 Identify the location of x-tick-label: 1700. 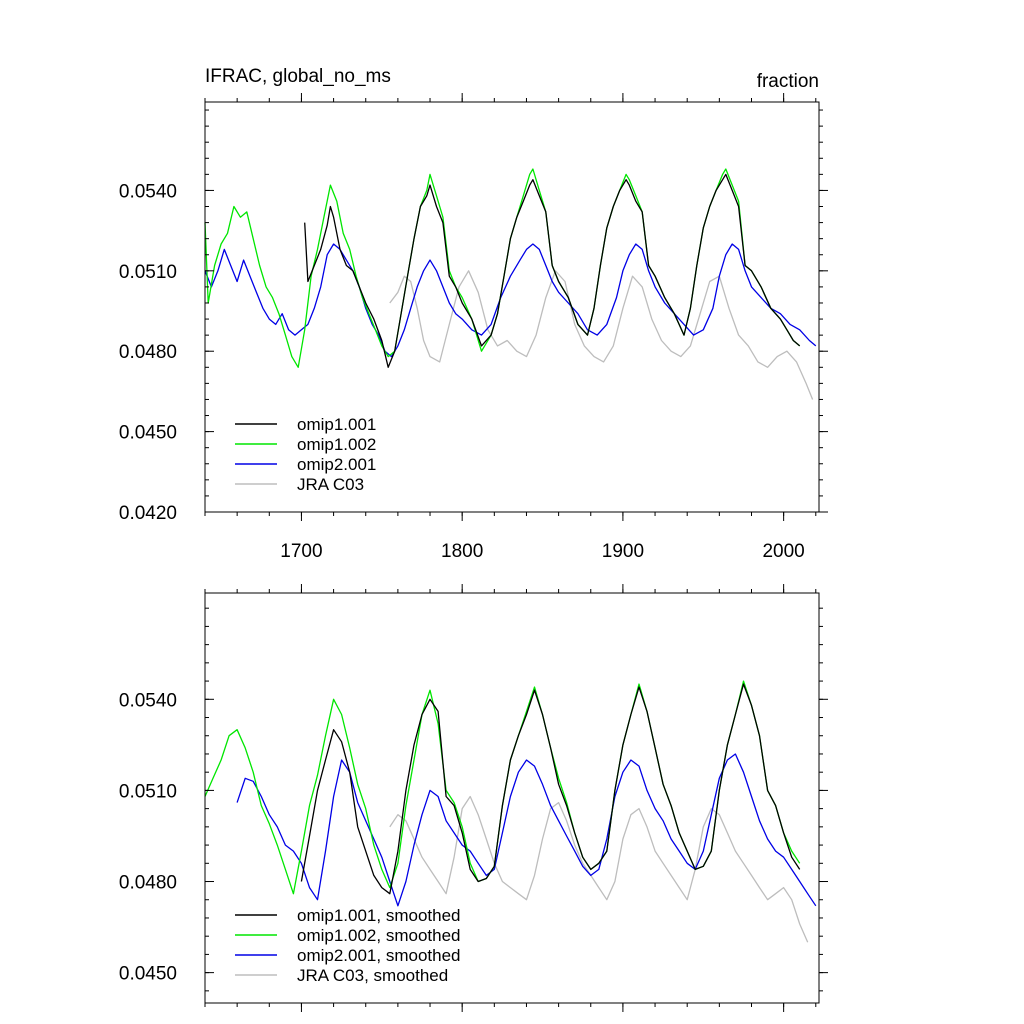
(301, 551).